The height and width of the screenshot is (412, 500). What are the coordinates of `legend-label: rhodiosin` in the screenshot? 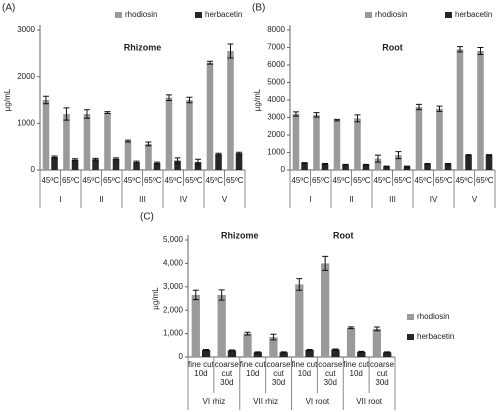 It's located at (433, 316).